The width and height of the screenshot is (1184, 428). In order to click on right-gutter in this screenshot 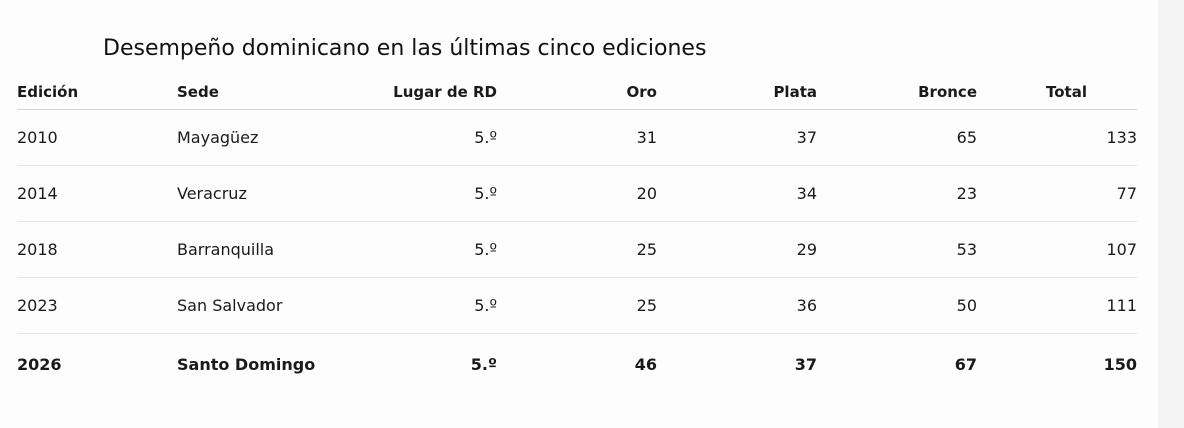, I will do `click(1171, 214)`.